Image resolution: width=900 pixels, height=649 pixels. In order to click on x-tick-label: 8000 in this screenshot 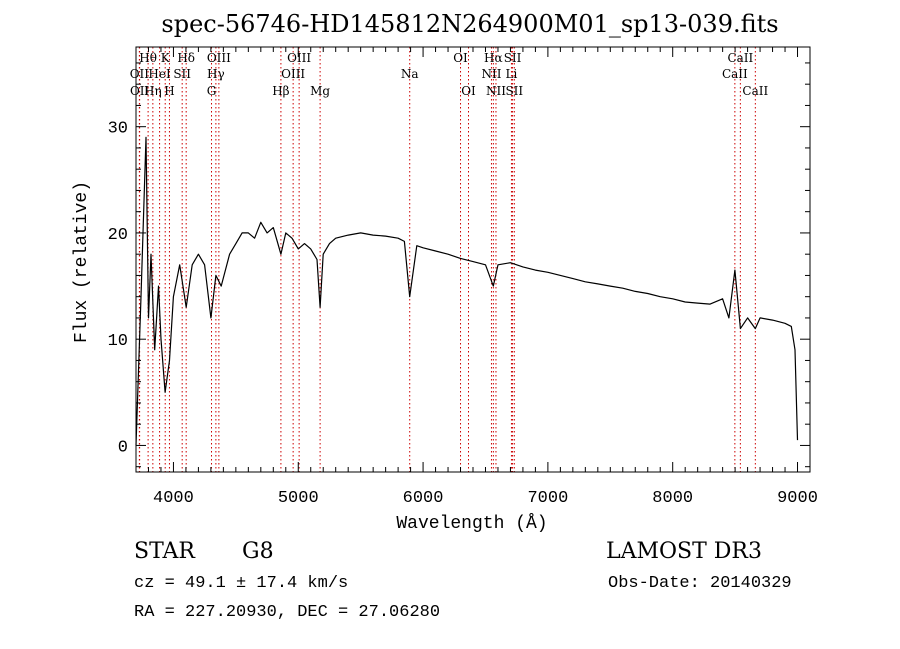, I will do `click(672, 498)`.